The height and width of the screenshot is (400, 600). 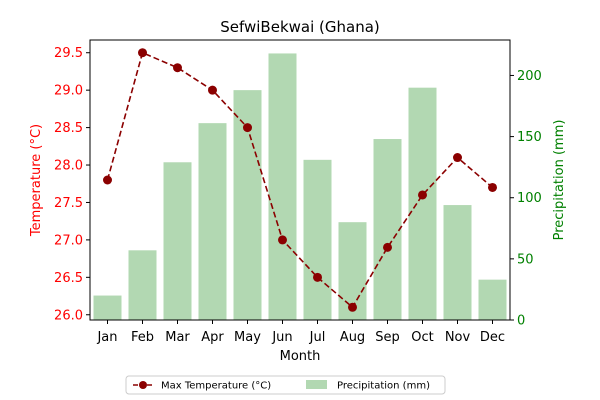 What do you see at coordinates (107, 180) in the screenshot?
I see `temperature-point-jan` at bounding box center [107, 180].